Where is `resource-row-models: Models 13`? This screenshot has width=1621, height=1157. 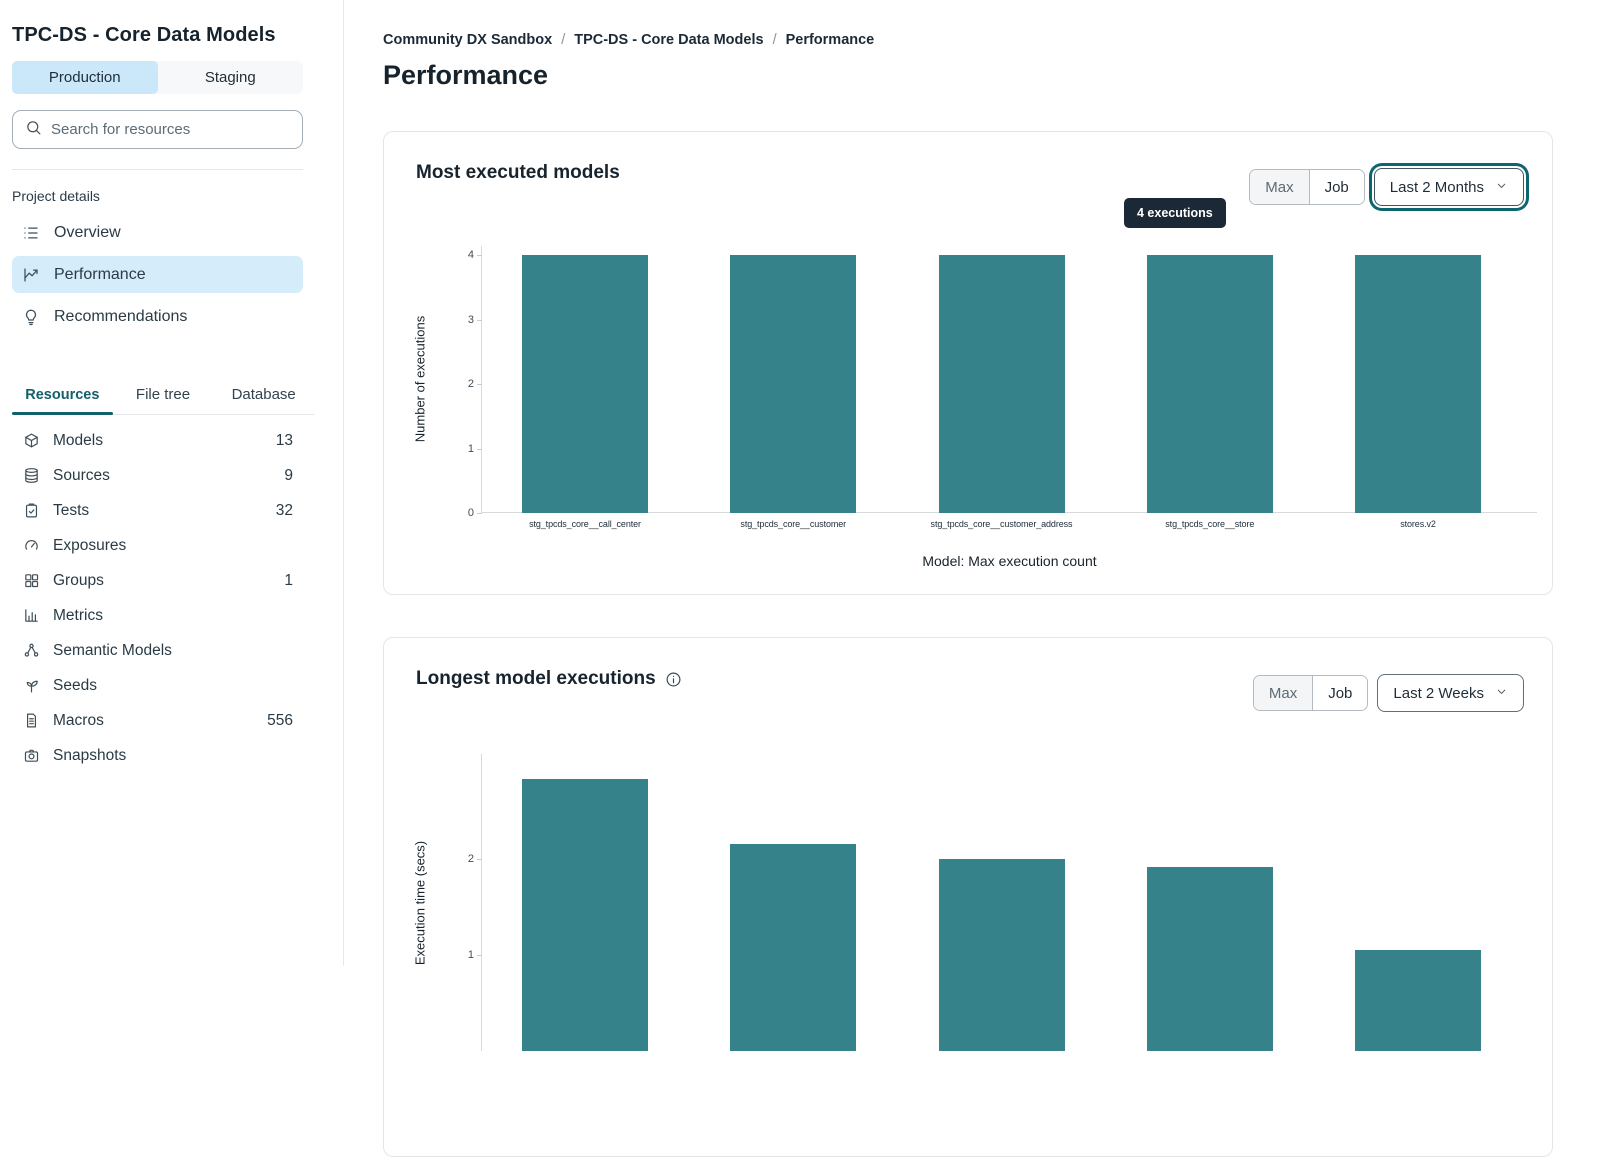 resource-row-models: Models 13 is located at coordinates (157, 440).